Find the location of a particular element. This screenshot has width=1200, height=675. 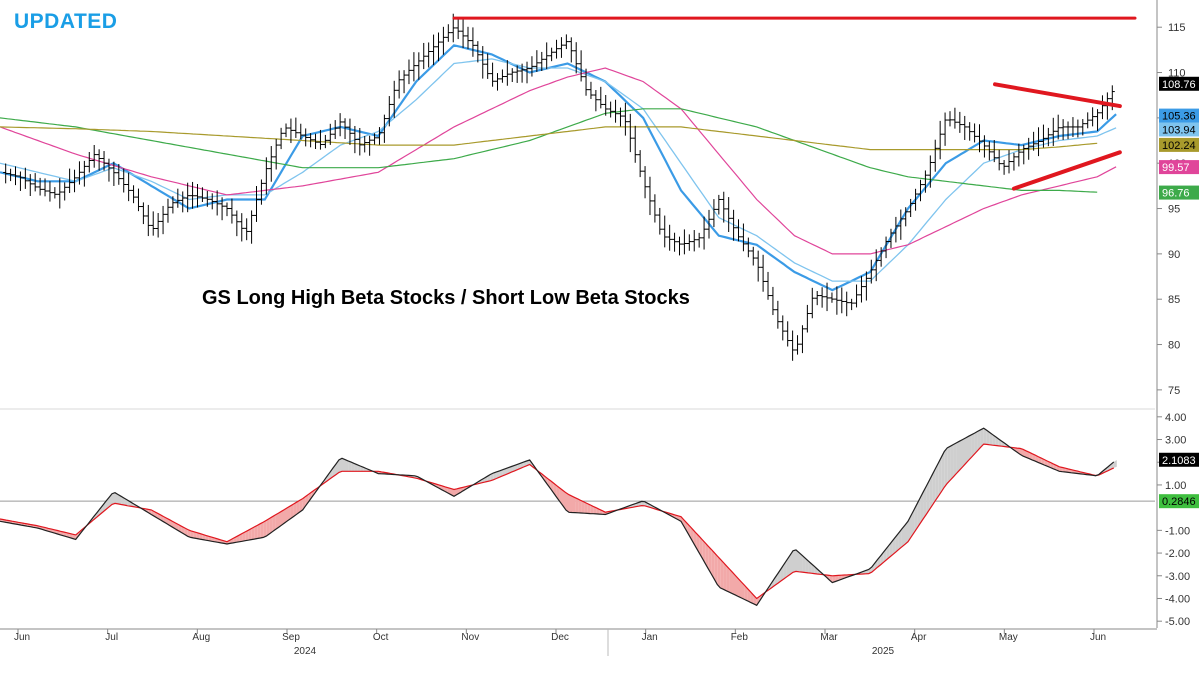

x-tick-label: Jul is located at coordinates (111, 637).